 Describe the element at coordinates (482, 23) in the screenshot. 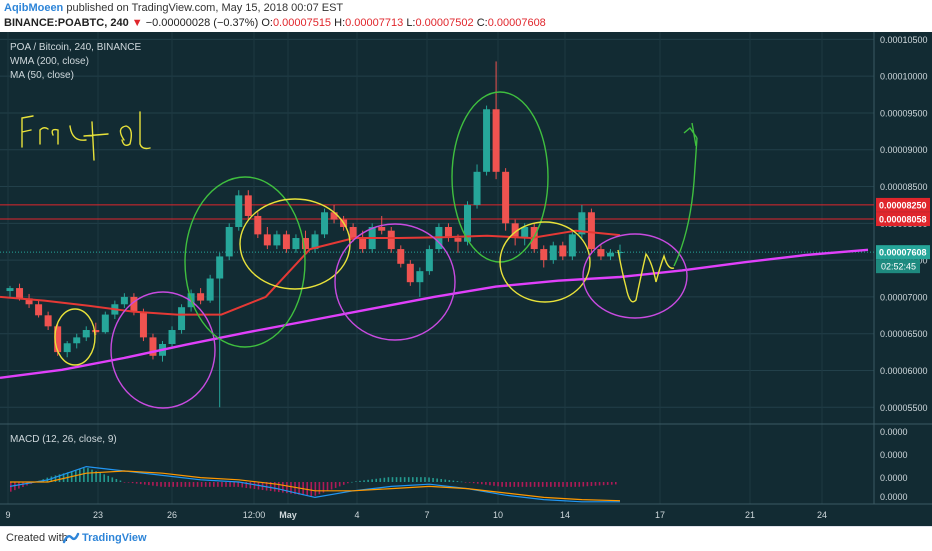

I see `close-label: C:` at that location.